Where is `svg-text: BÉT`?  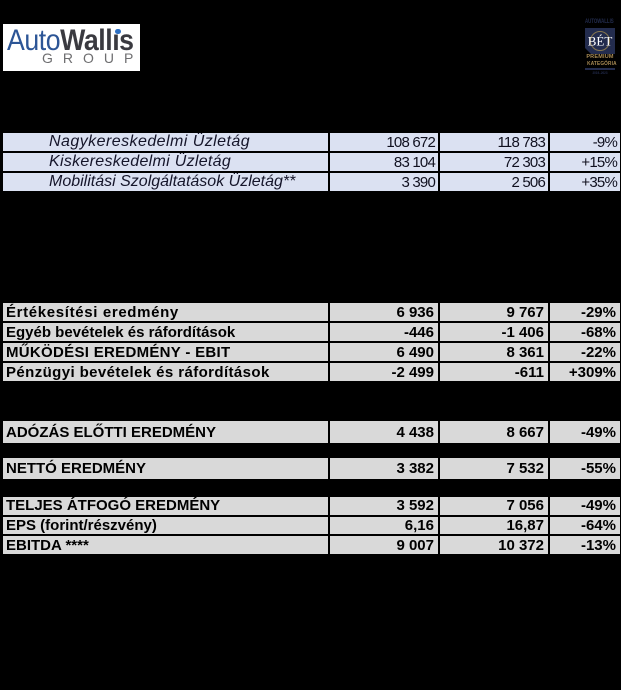
svg-text: BÉT is located at coordinates (600, 40).